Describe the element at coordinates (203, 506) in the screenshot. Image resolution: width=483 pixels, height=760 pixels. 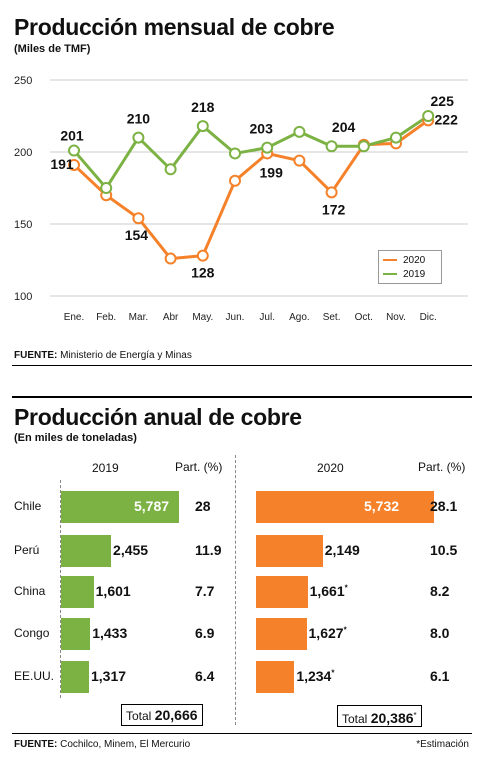
I see `part-2019: 28` at that location.